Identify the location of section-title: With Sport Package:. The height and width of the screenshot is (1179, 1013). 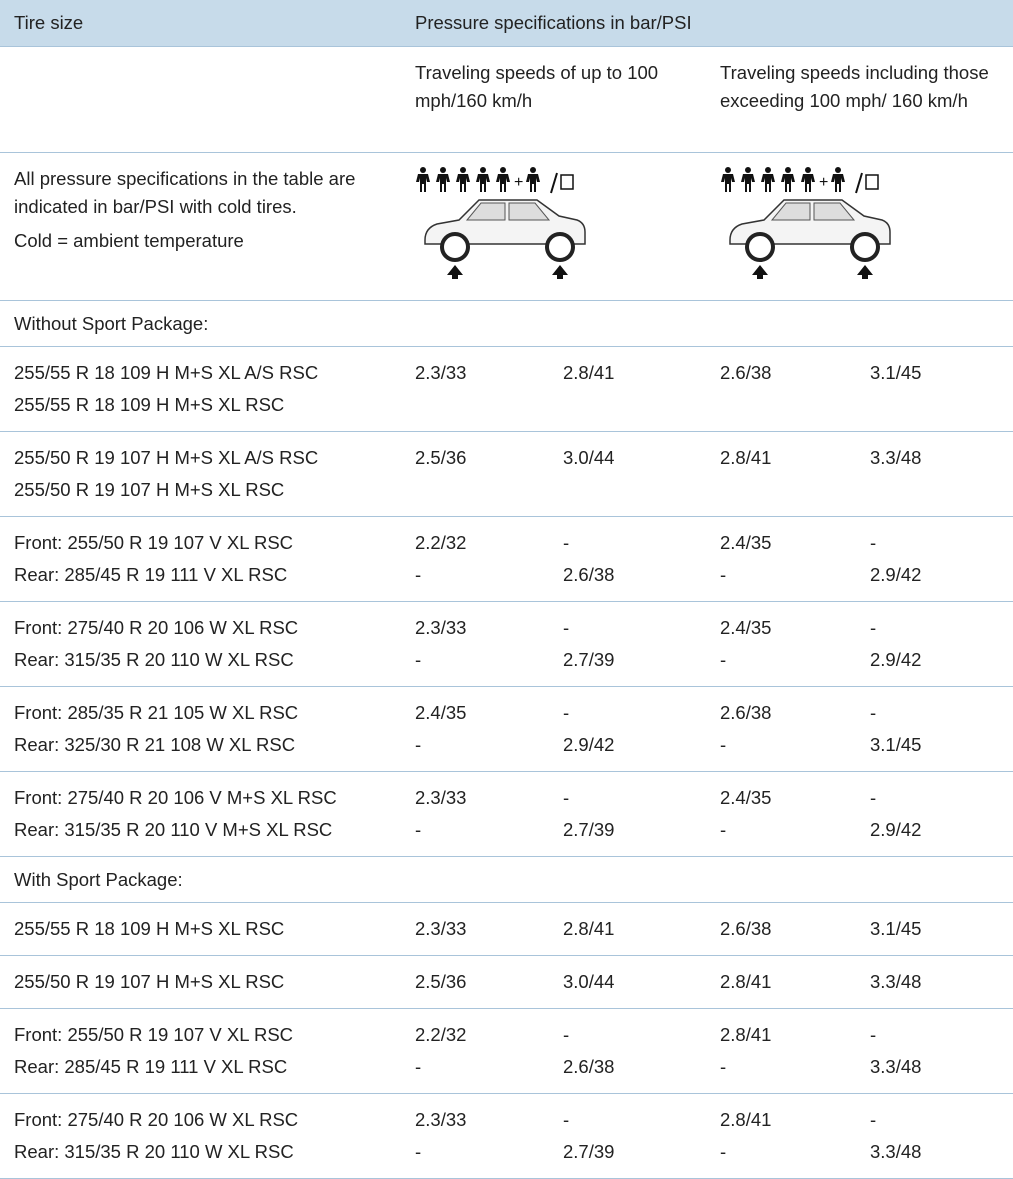
(506, 879).